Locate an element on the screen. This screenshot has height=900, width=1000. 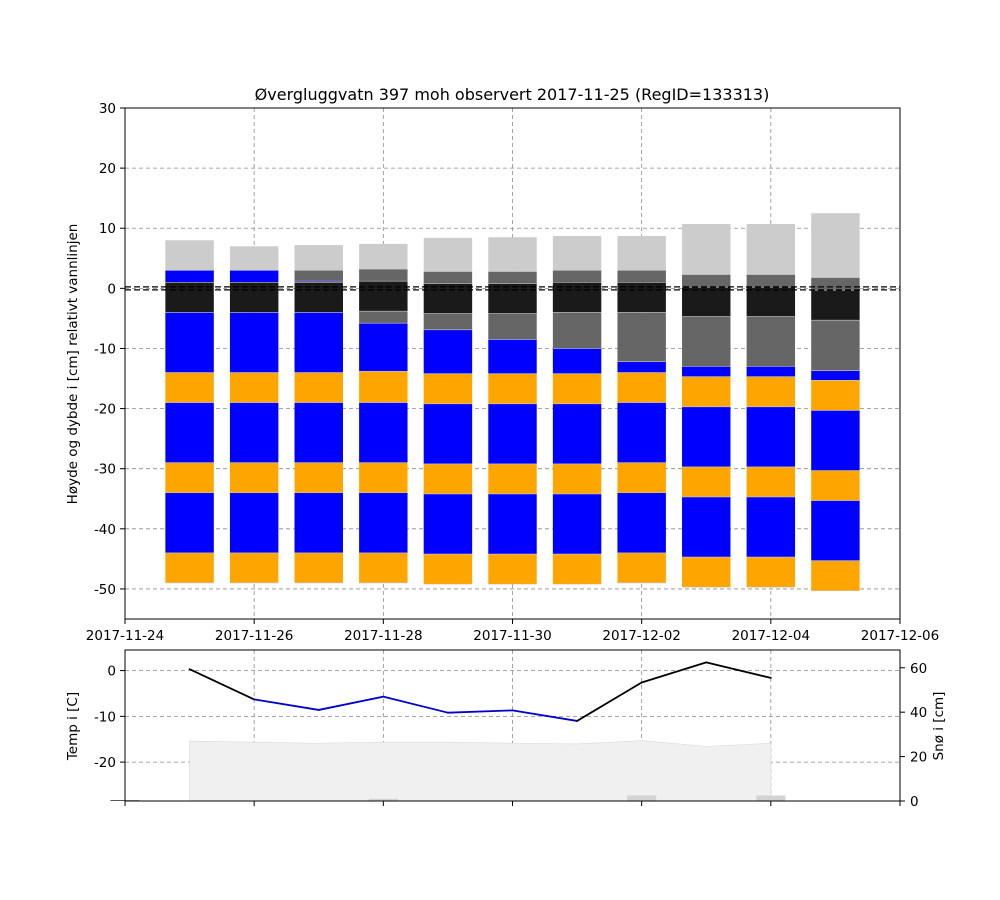
main-x-tick-label: 2017-11-30 is located at coordinates (512, 636).